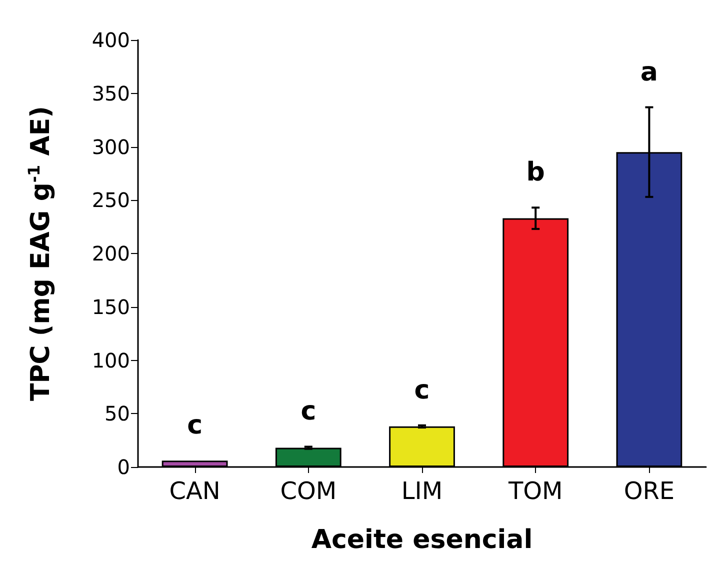 Image resolution: width=728 pixels, height=568 pixels. Describe the element at coordinates (535, 173) in the screenshot. I see `annotation: b` at that location.